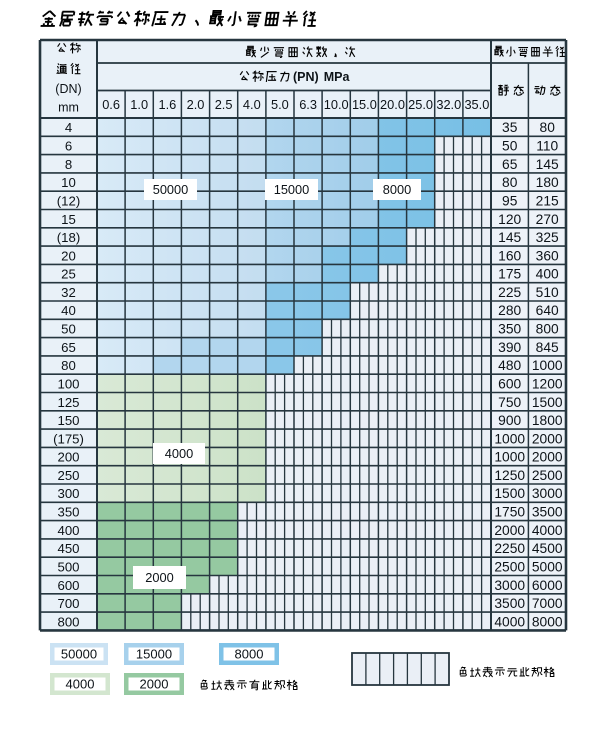 The image size is (600, 743). Describe the element at coordinates (547, 310) in the screenshot. I see `svg-text: 640` at that location.